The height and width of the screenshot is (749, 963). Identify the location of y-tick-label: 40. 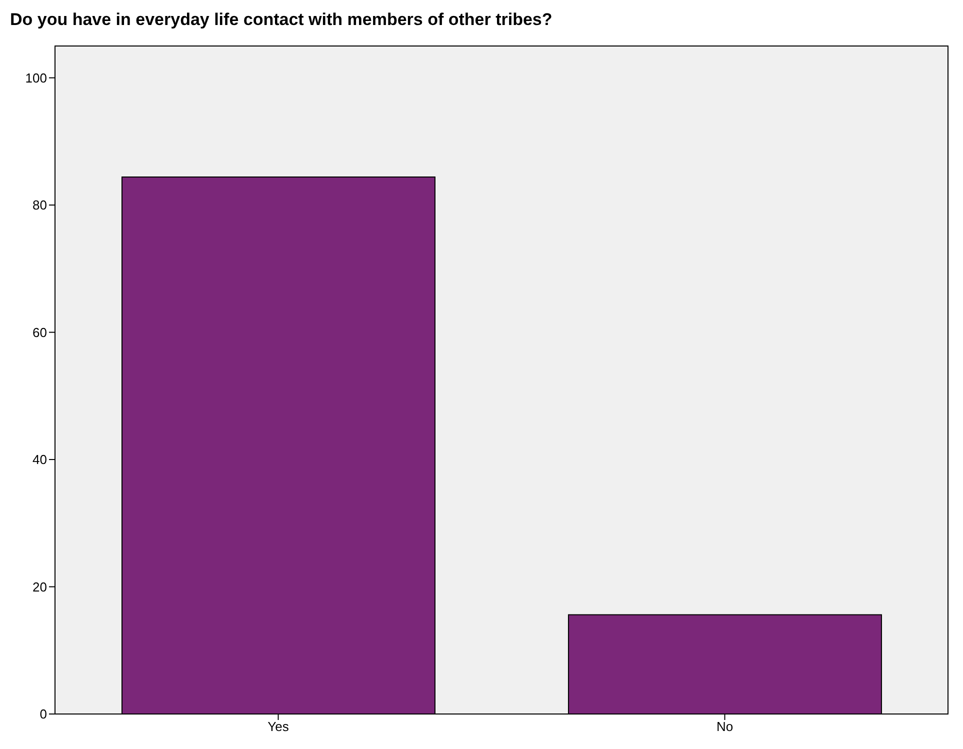
(39, 460).